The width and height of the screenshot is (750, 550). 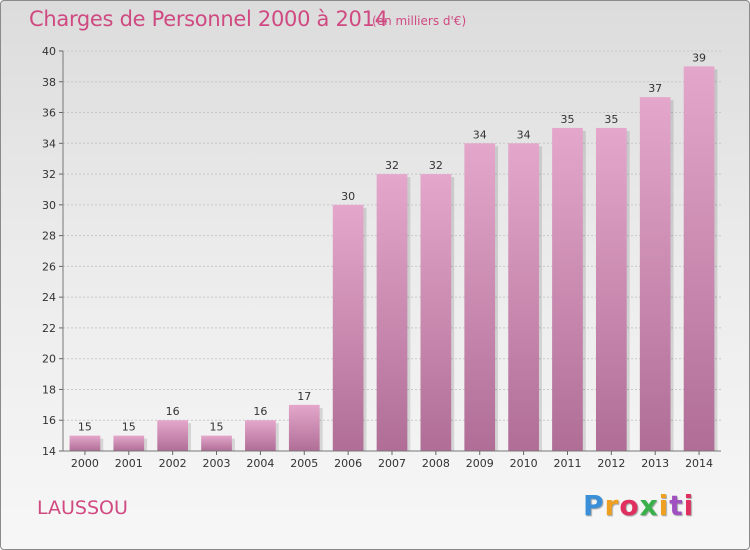 I want to click on x-tick-label: 2002, so click(x=173, y=463).